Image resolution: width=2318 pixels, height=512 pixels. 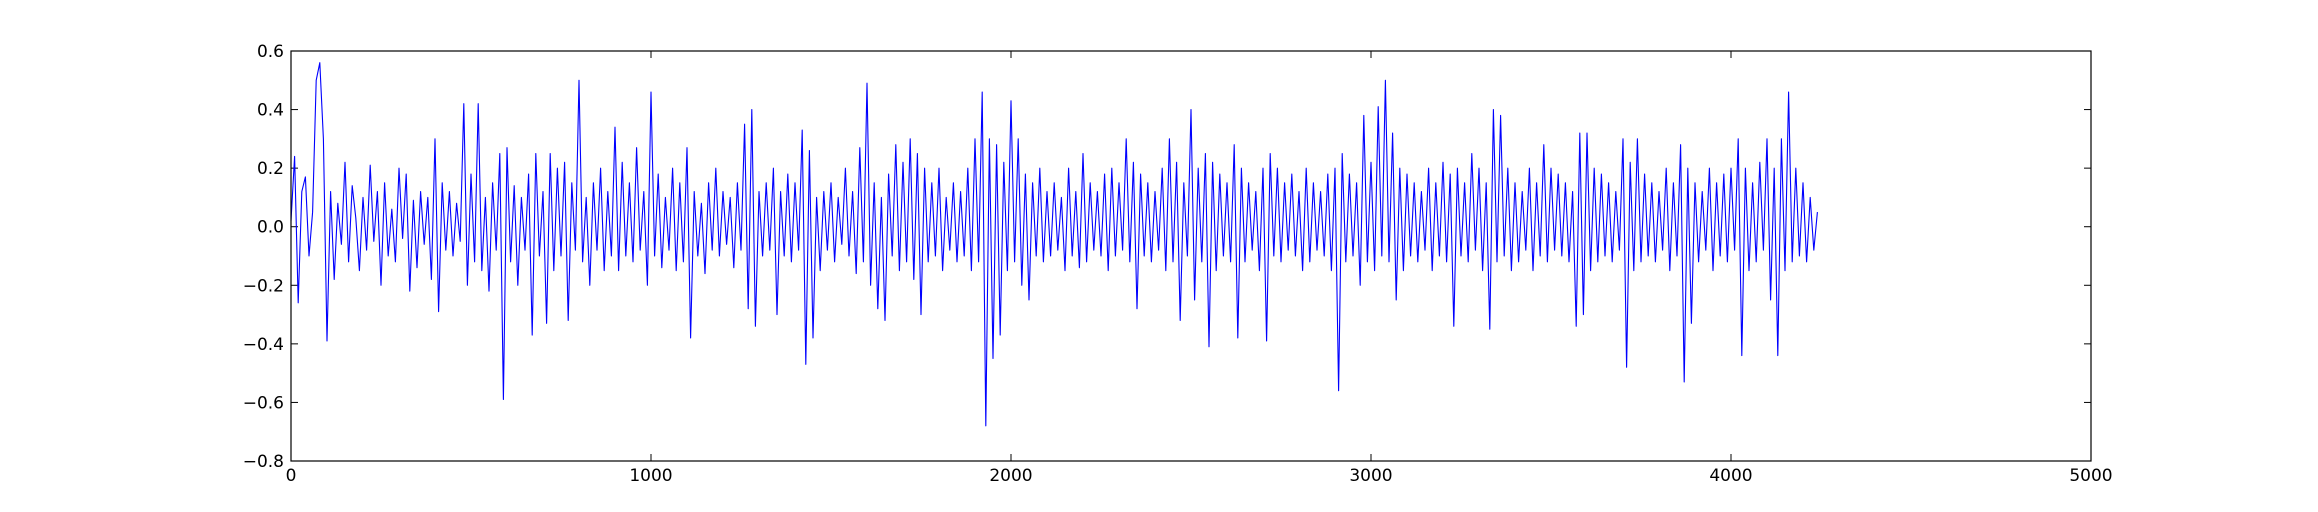 I want to click on x-tick-label: 3000, so click(x=1370, y=476).